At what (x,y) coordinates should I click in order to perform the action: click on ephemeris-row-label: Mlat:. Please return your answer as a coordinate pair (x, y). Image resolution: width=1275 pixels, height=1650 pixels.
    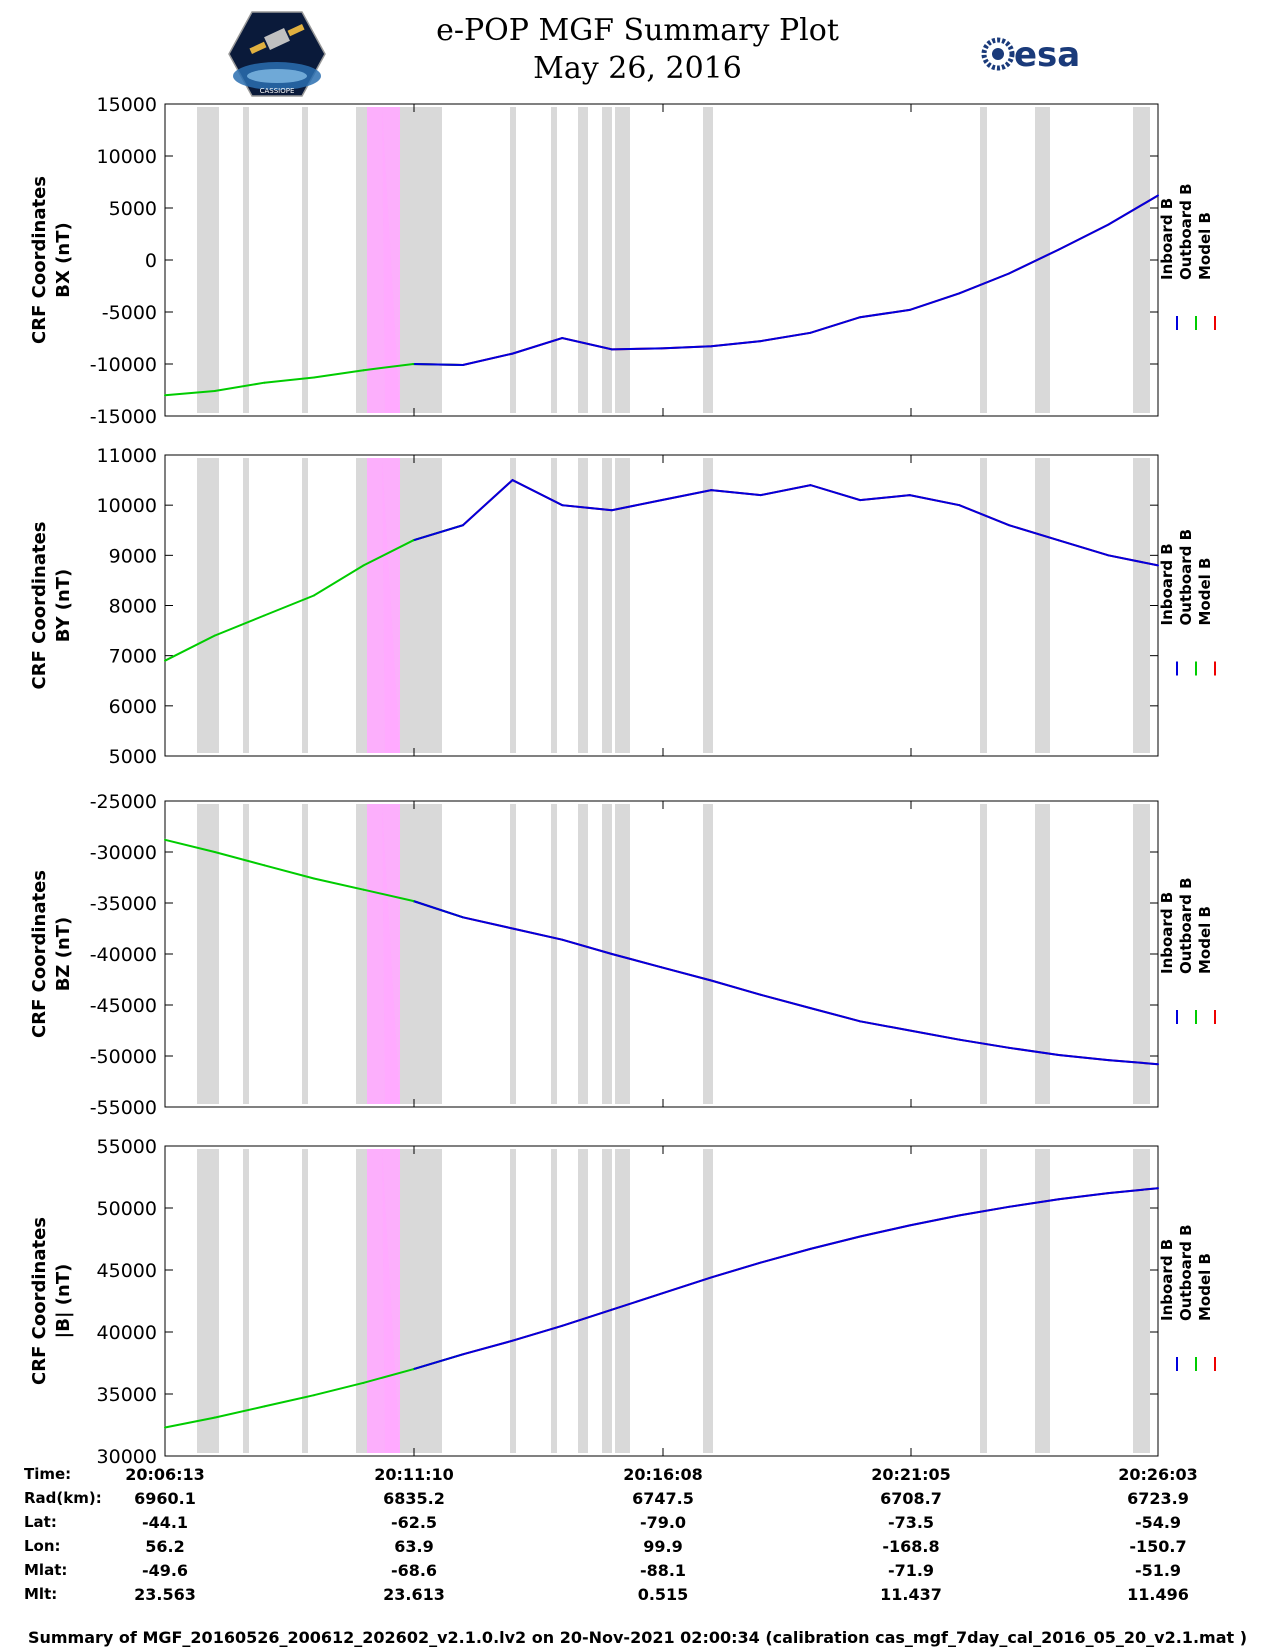
    Looking at the image, I should click on (46, 1570).